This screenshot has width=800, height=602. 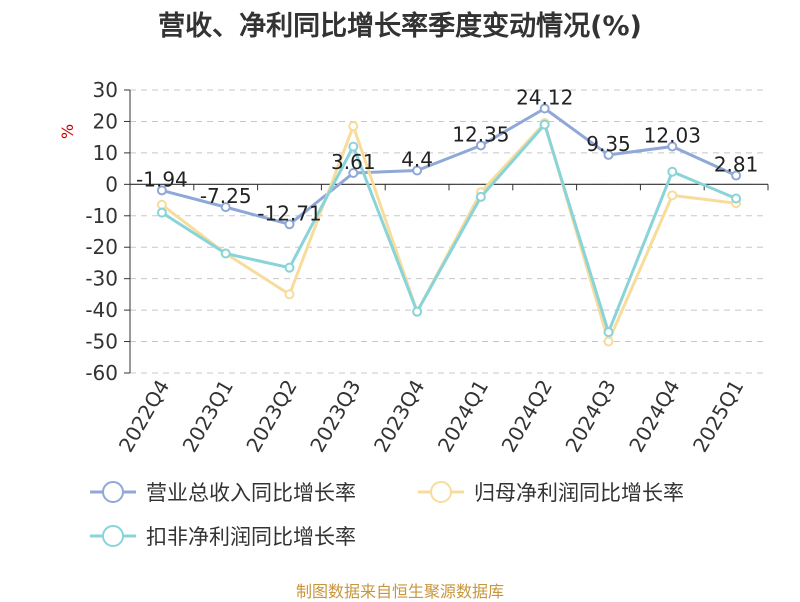 I want to click on x-tick-label: 2024Q1, so click(x=463, y=416).